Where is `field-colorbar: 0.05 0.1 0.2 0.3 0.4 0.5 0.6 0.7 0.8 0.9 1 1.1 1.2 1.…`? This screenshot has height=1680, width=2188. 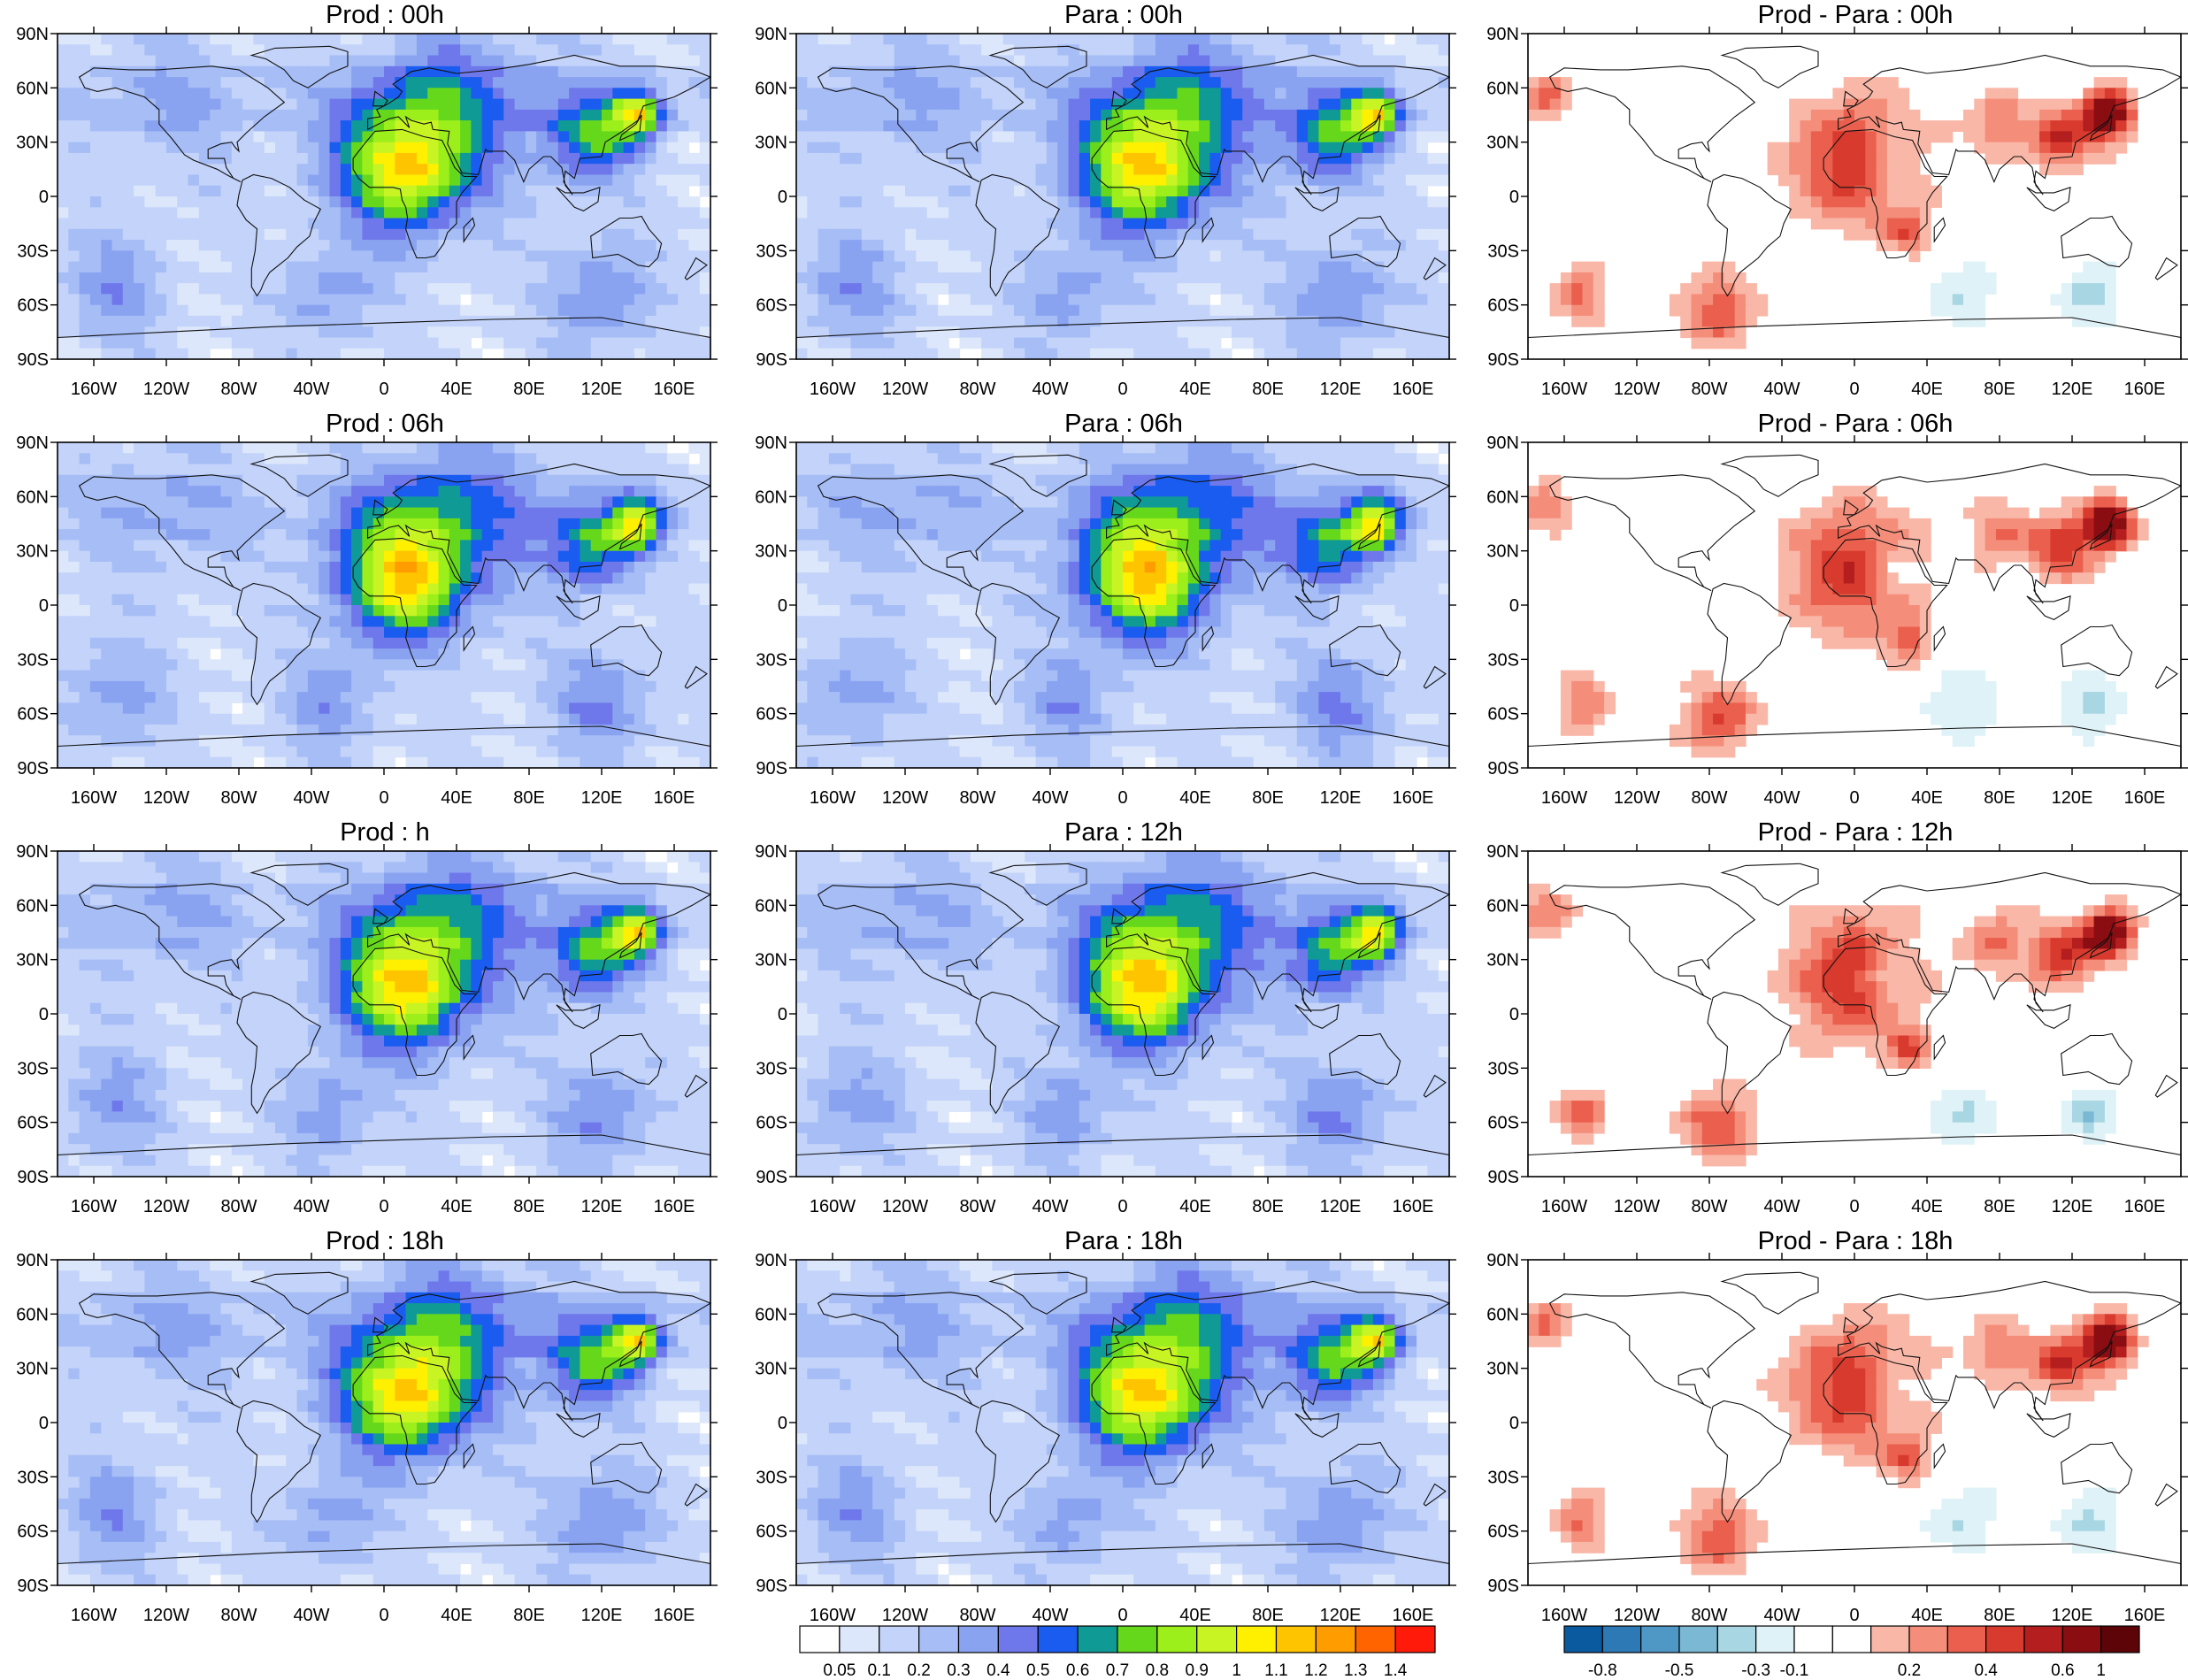 field-colorbar: 0.05 0.1 0.2 0.3 0.4 0.5 0.6 0.7 0.8 0.9 1 1.1 1.2 1.… is located at coordinates (1117, 1651).